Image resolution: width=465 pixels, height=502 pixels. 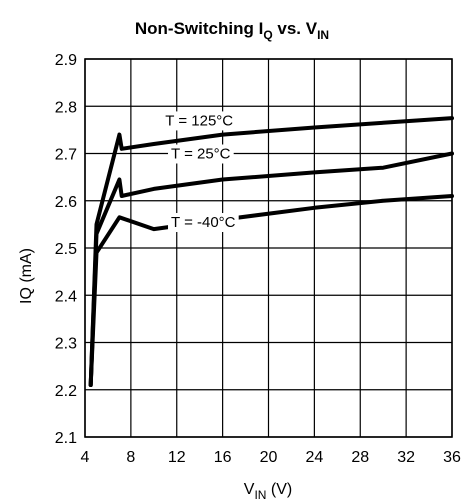 What do you see at coordinates (406, 457) in the screenshot?
I see `x-tick-label: 32` at bounding box center [406, 457].